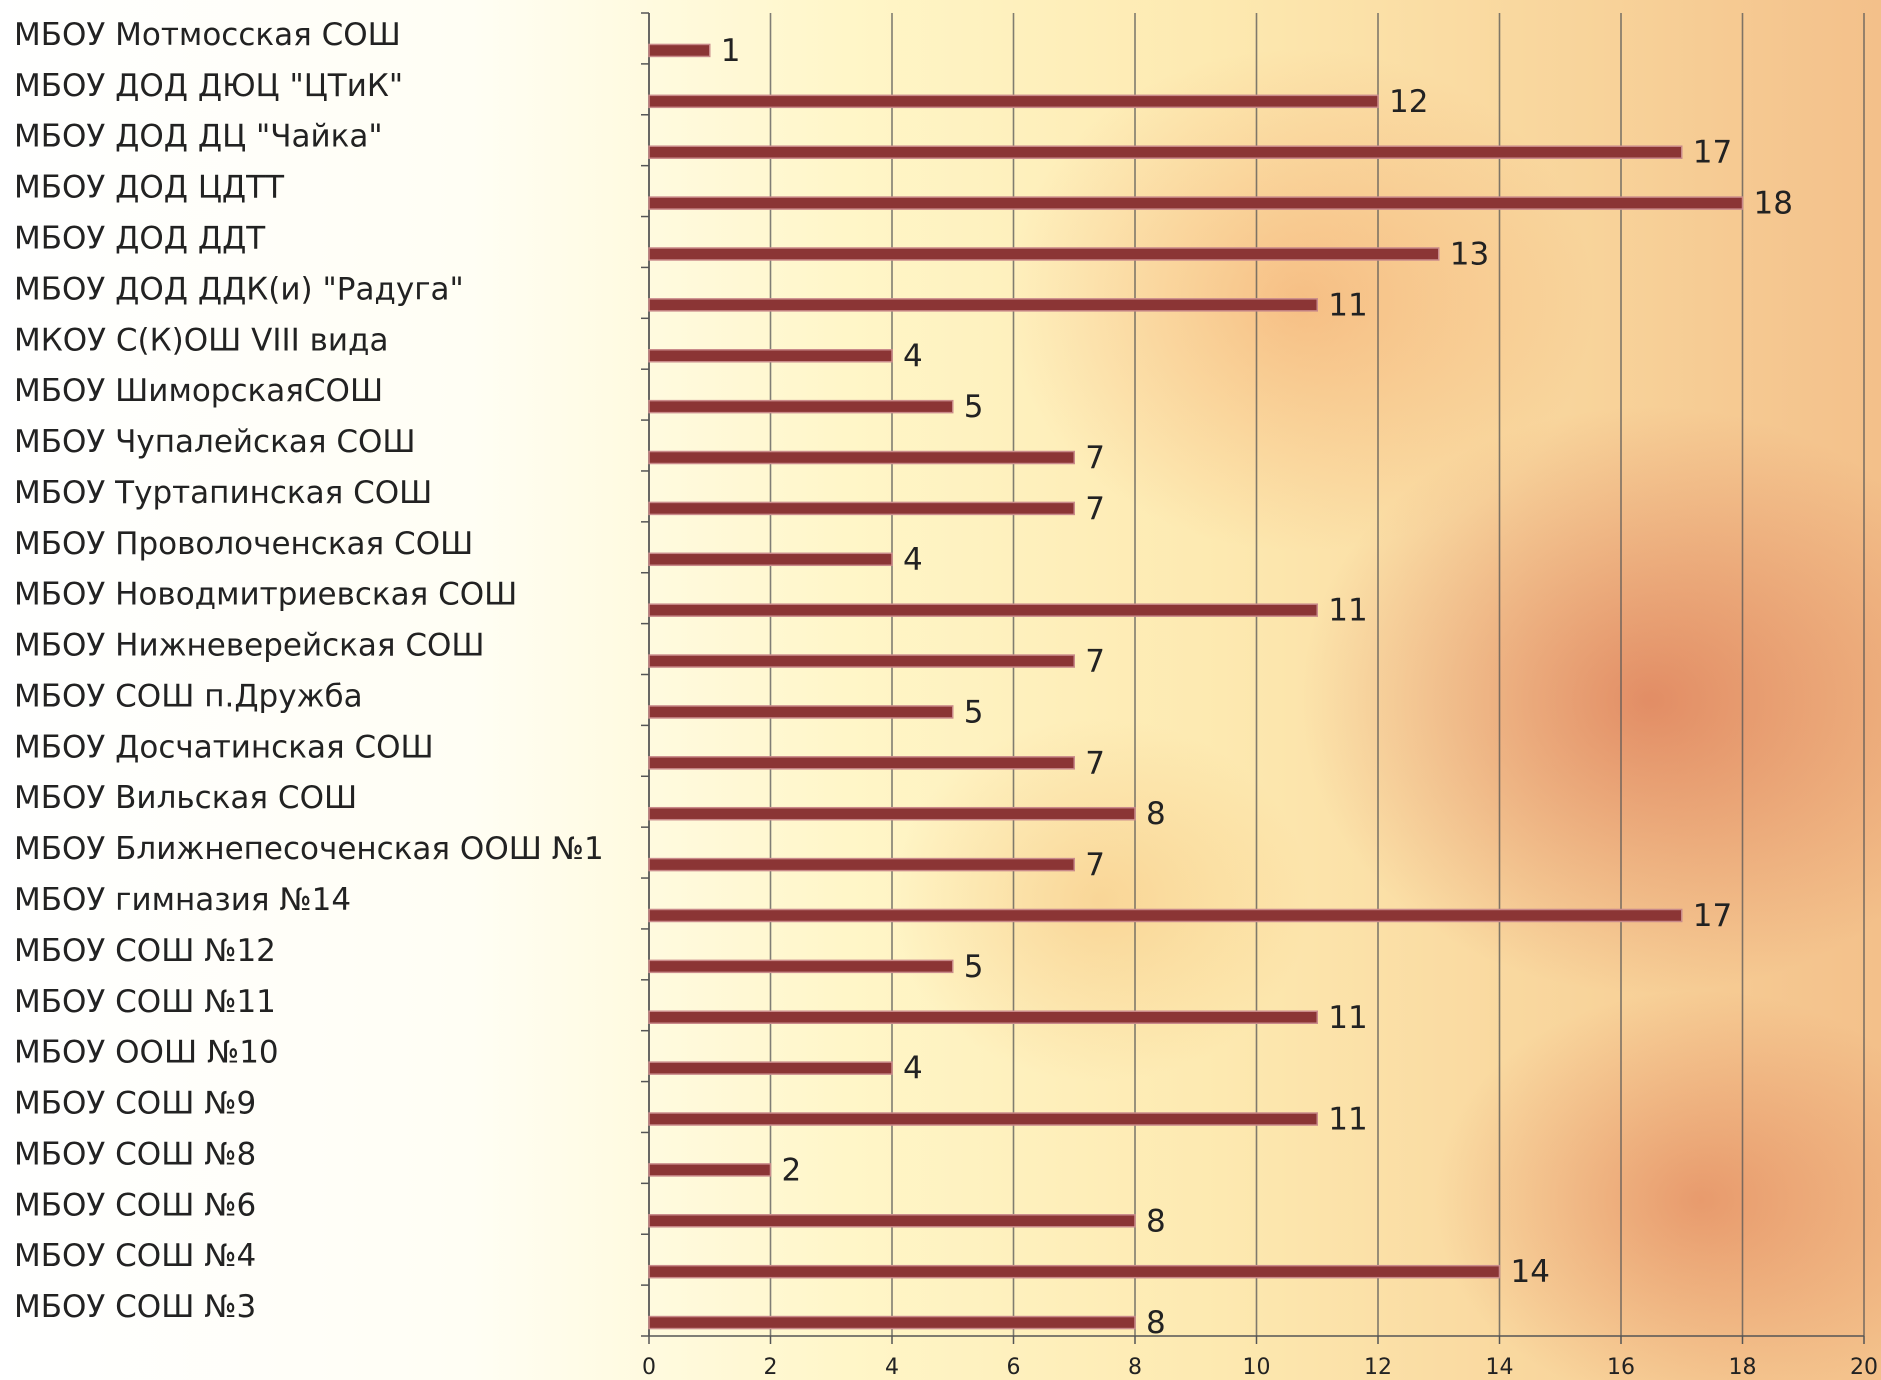  Describe the element at coordinates (140, 238) in the screenshot. I see `y-tick-label: МБОУ ДОД ДДТ` at that location.